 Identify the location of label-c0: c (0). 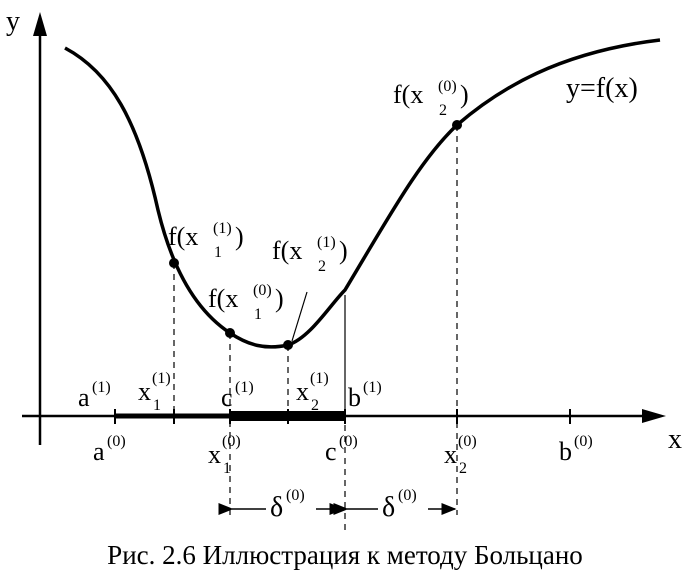
(341, 449).